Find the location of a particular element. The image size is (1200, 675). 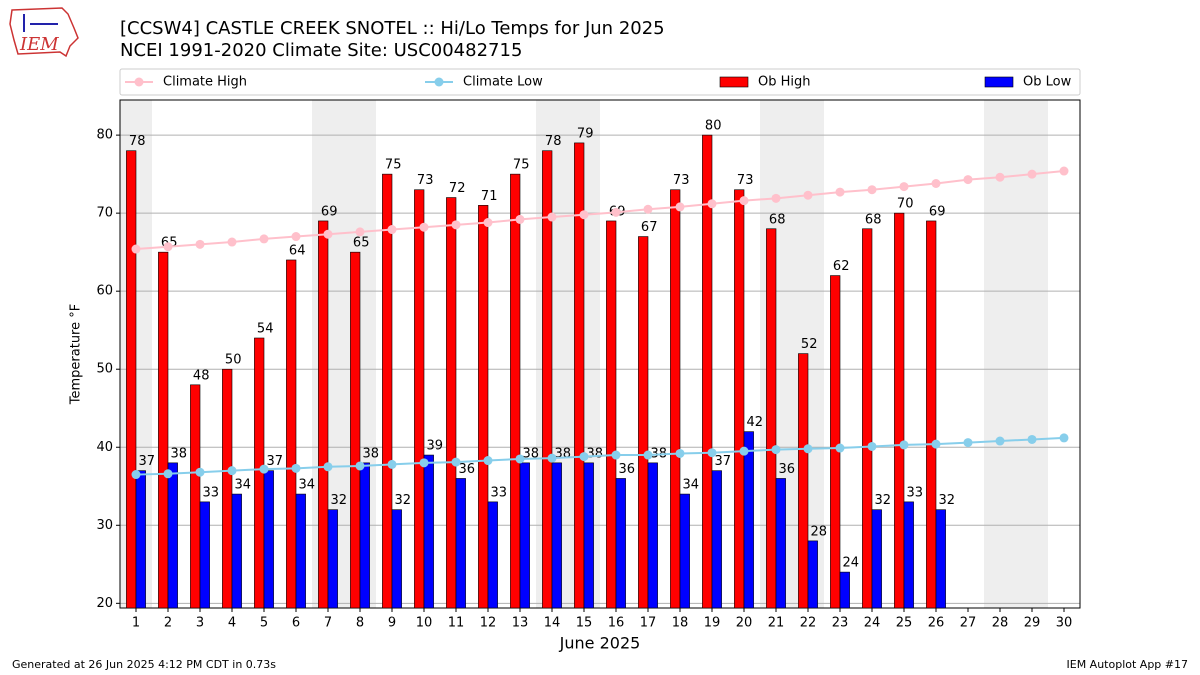

y-tick-label: 20 is located at coordinates (104, 603).